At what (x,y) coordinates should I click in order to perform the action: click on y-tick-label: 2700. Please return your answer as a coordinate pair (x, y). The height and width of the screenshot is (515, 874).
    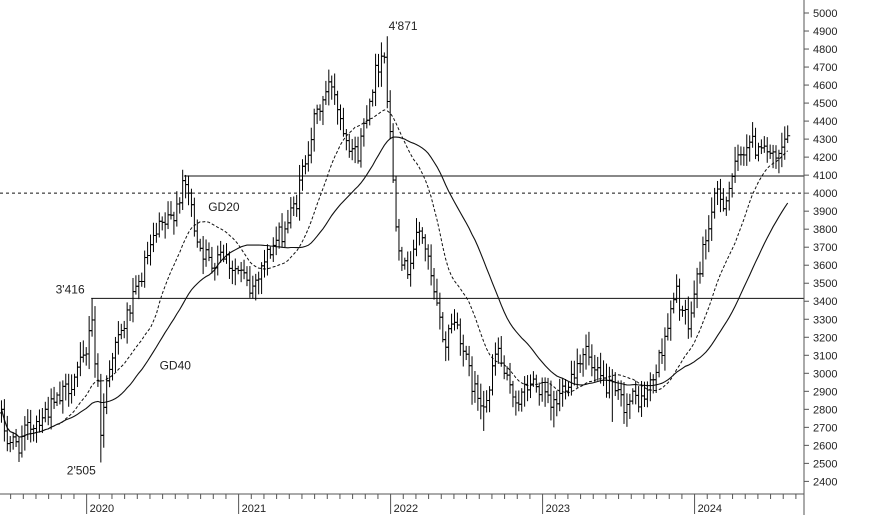
    Looking at the image, I should click on (825, 428).